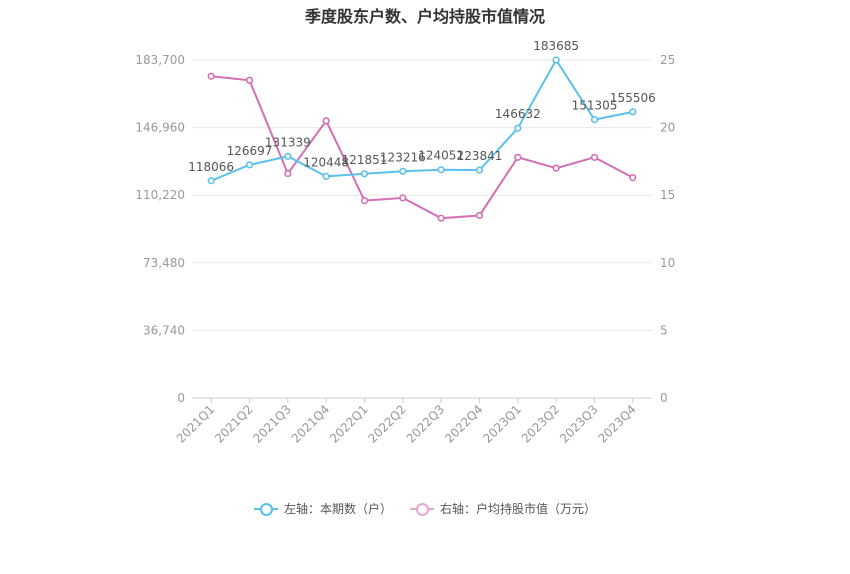 This screenshot has width=850, height=574. Describe the element at coordinates (617, 424) in the screenshot. I see `x-axis-tick-label: 2023Q4` at that location.